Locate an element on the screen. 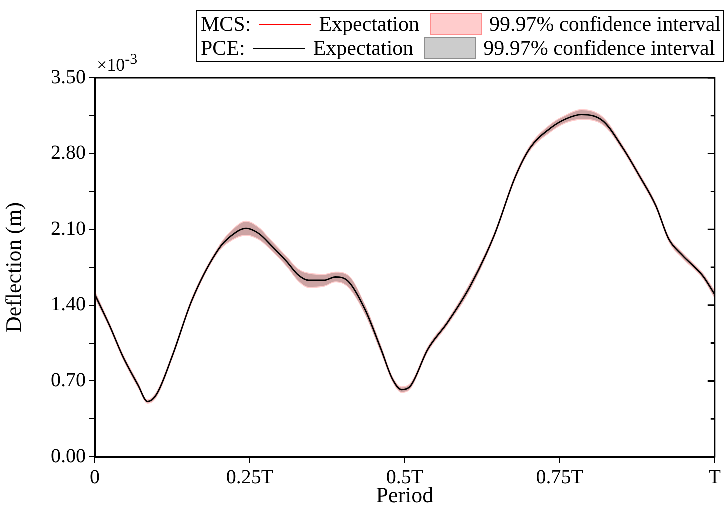 Image resolution: width=724 pixels, height=510 pixels. y-tick-label: 0.70 is located at coordinates (68, 380).